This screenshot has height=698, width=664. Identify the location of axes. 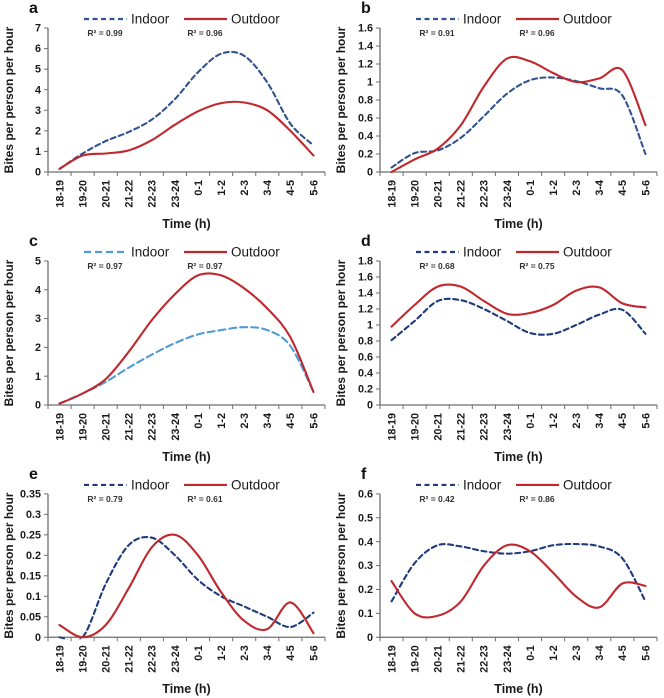
(186, 565).